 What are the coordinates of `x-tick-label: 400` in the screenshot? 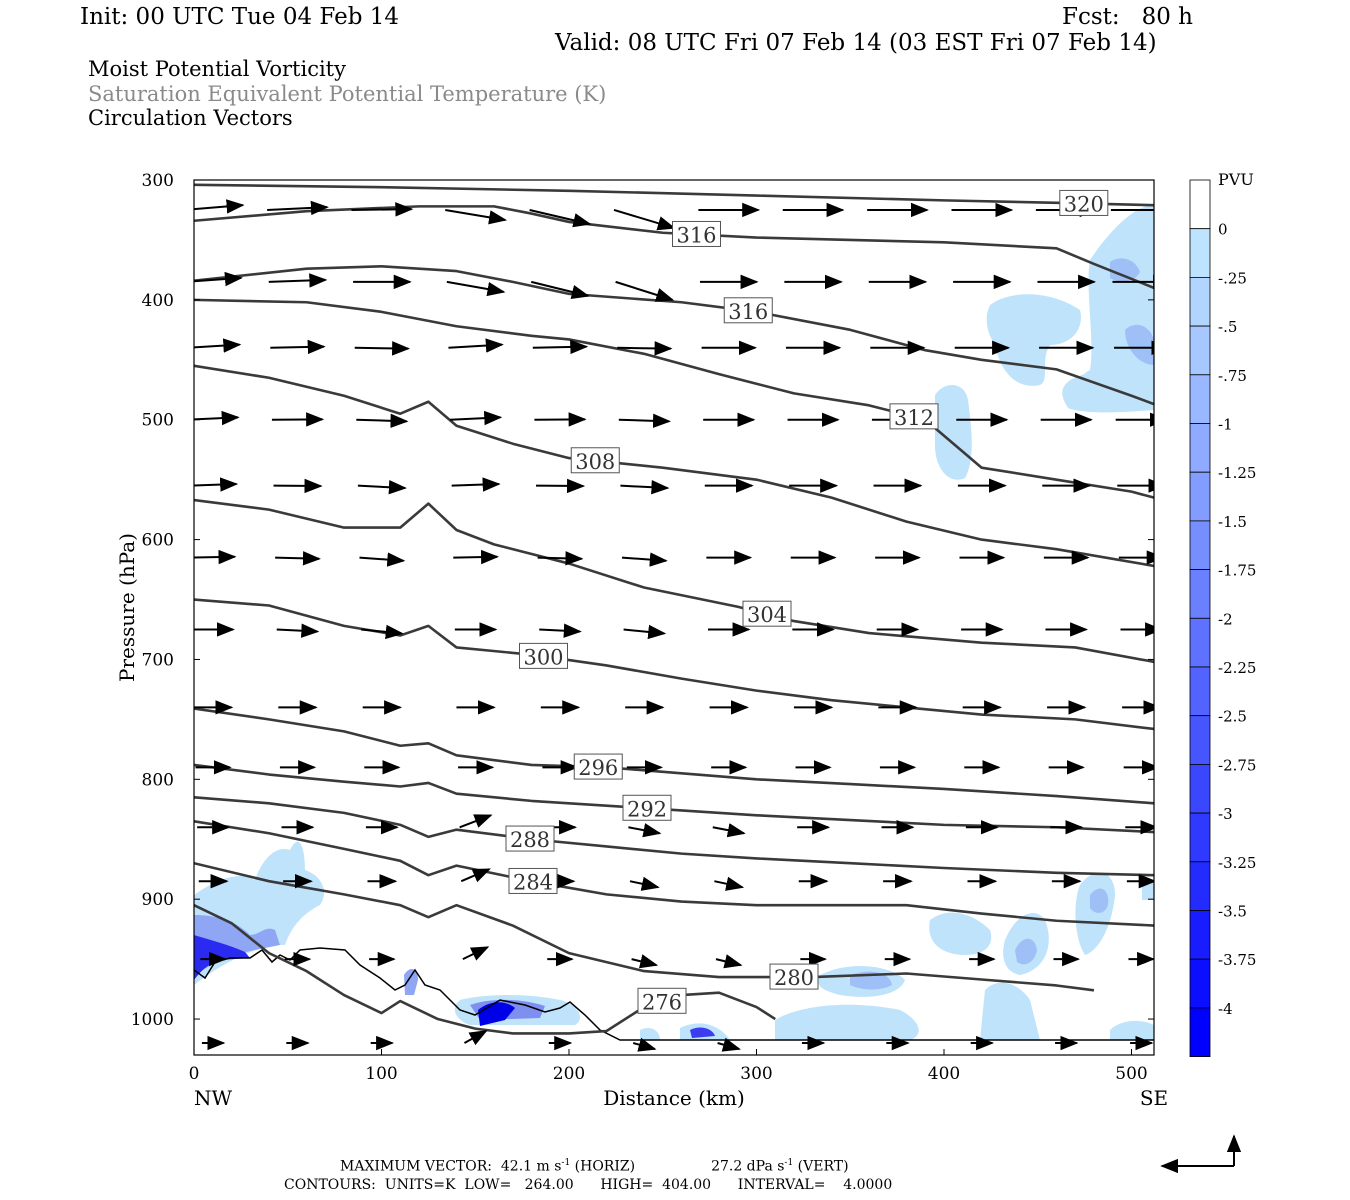 It's located at (944, 1074).